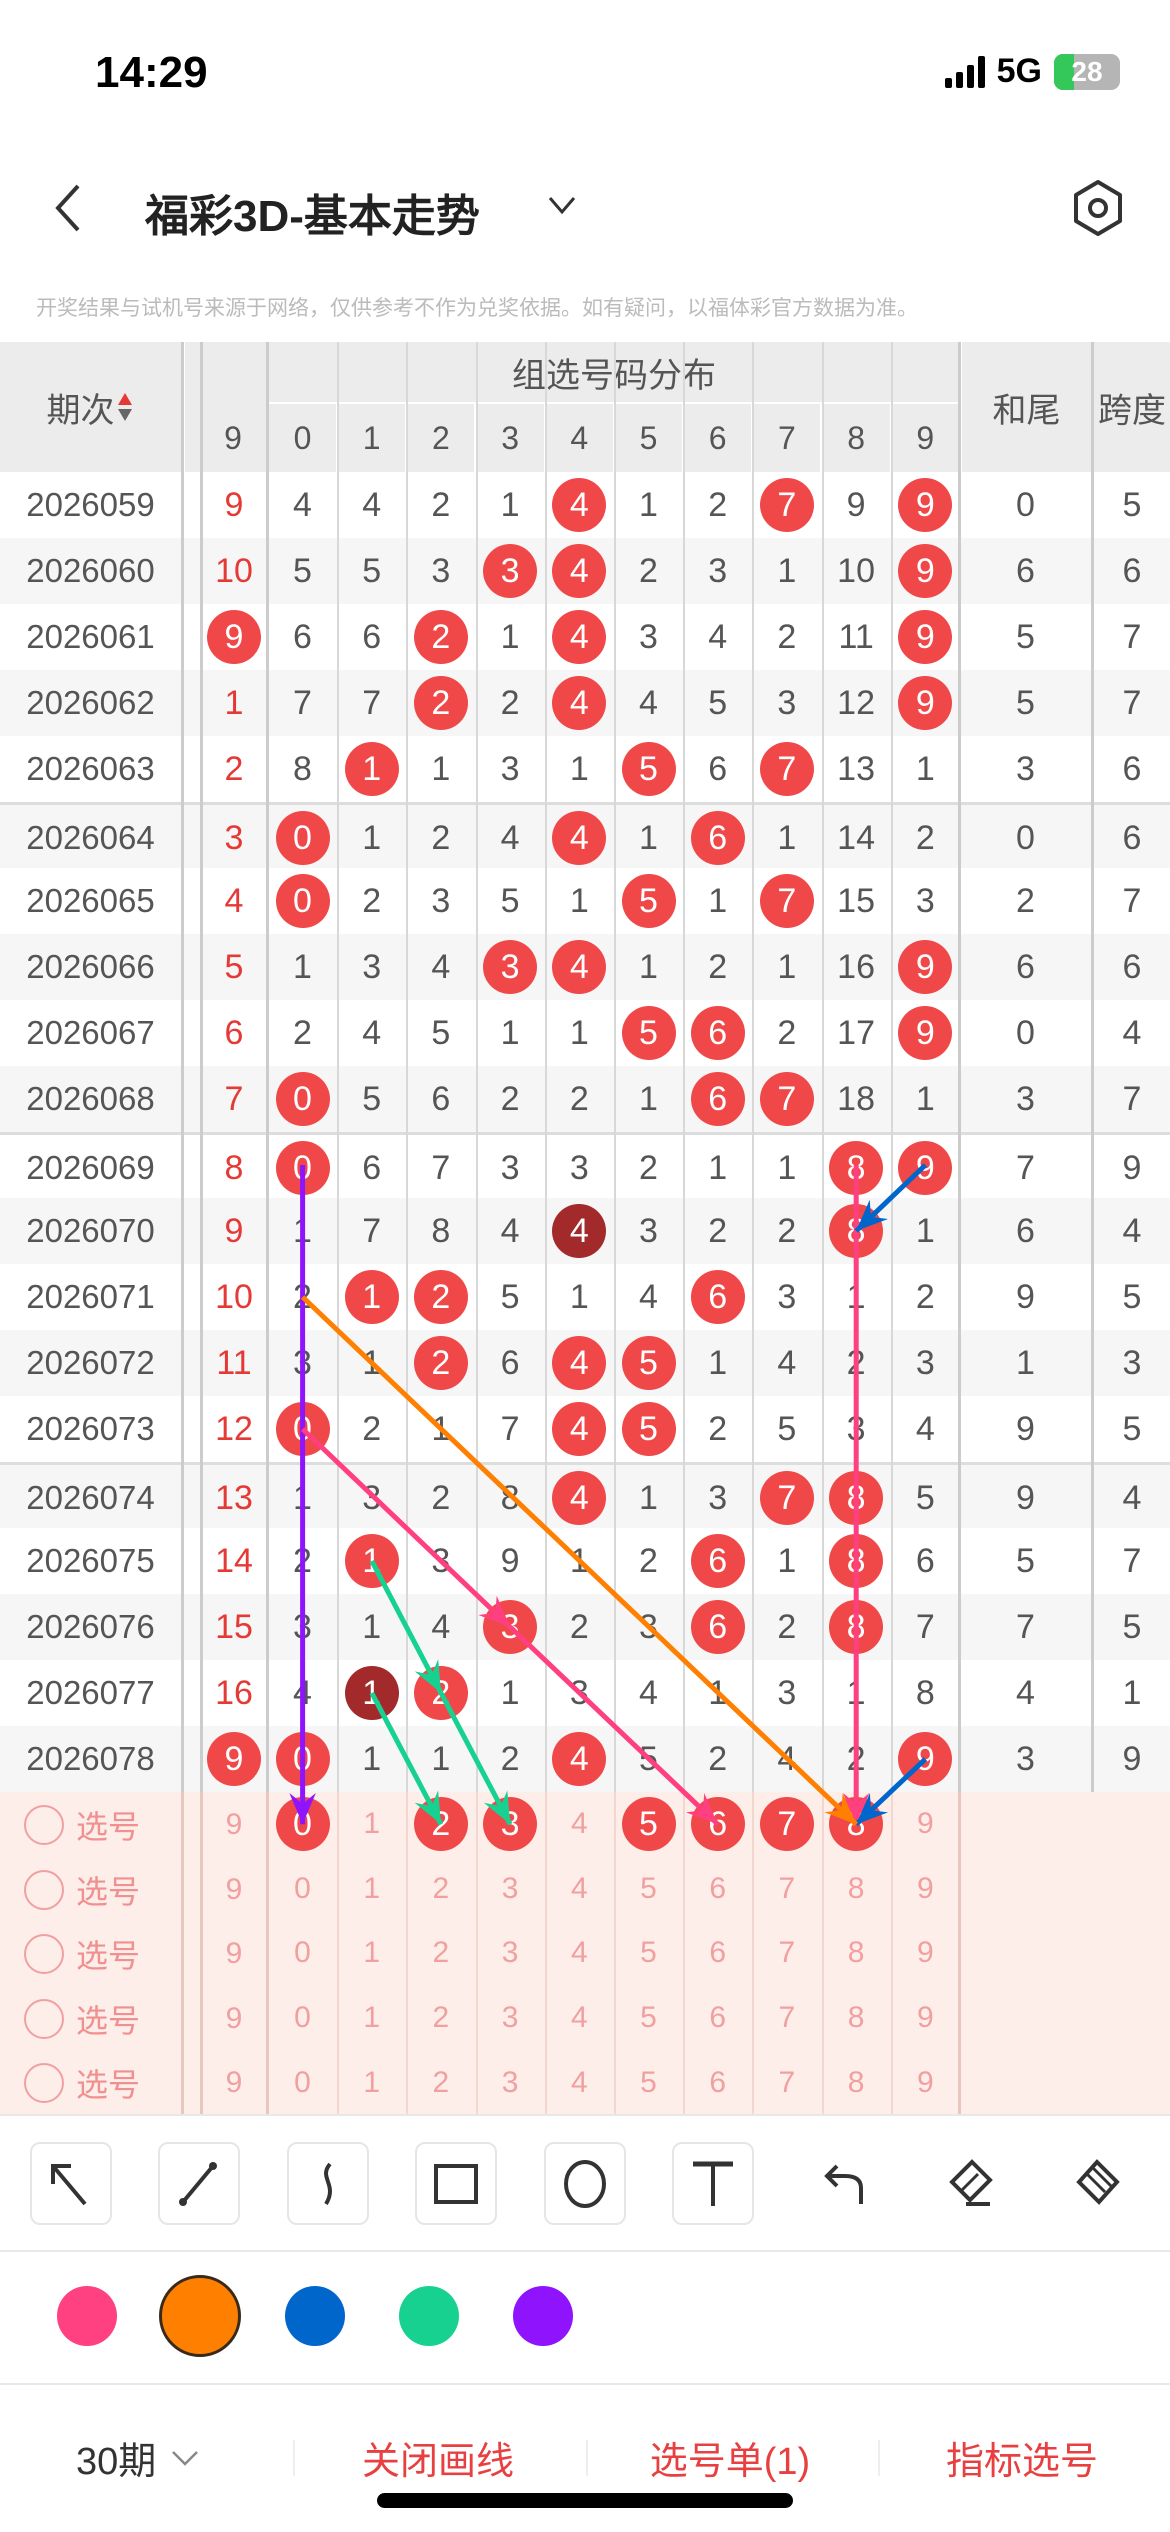 Image resolution: width=1170 pixels, height=2532 pixels. What do you see at coordinates (925, 1099) in the screenshot?
I see `digit-cell-9: 1` at bounding box center [925, 1099].